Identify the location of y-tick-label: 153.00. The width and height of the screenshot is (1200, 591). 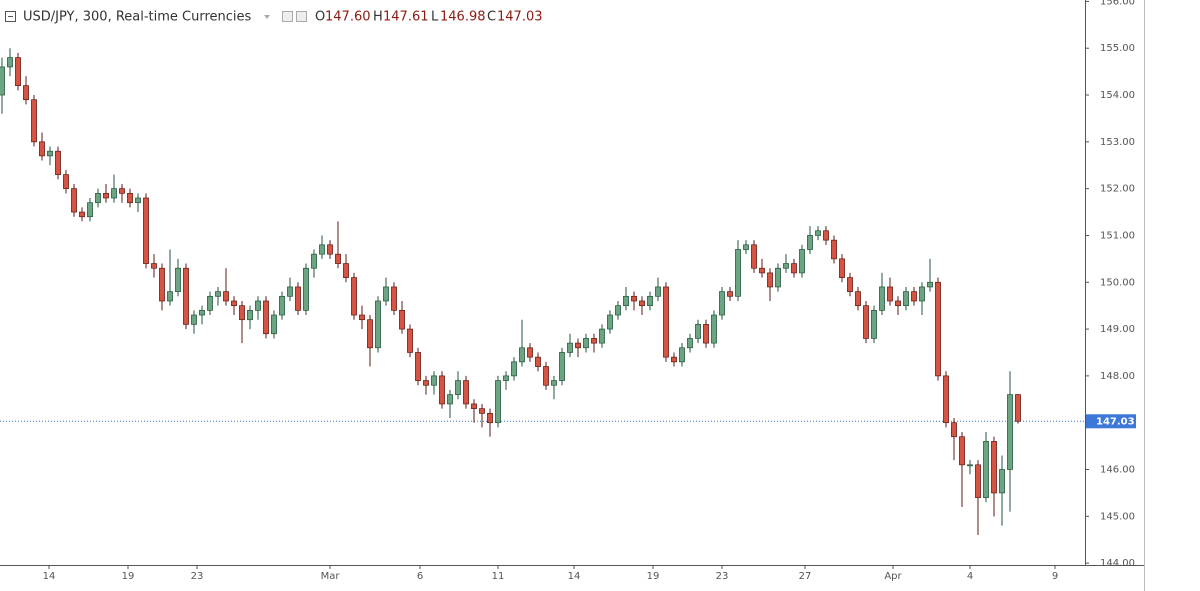
(1117, 142).